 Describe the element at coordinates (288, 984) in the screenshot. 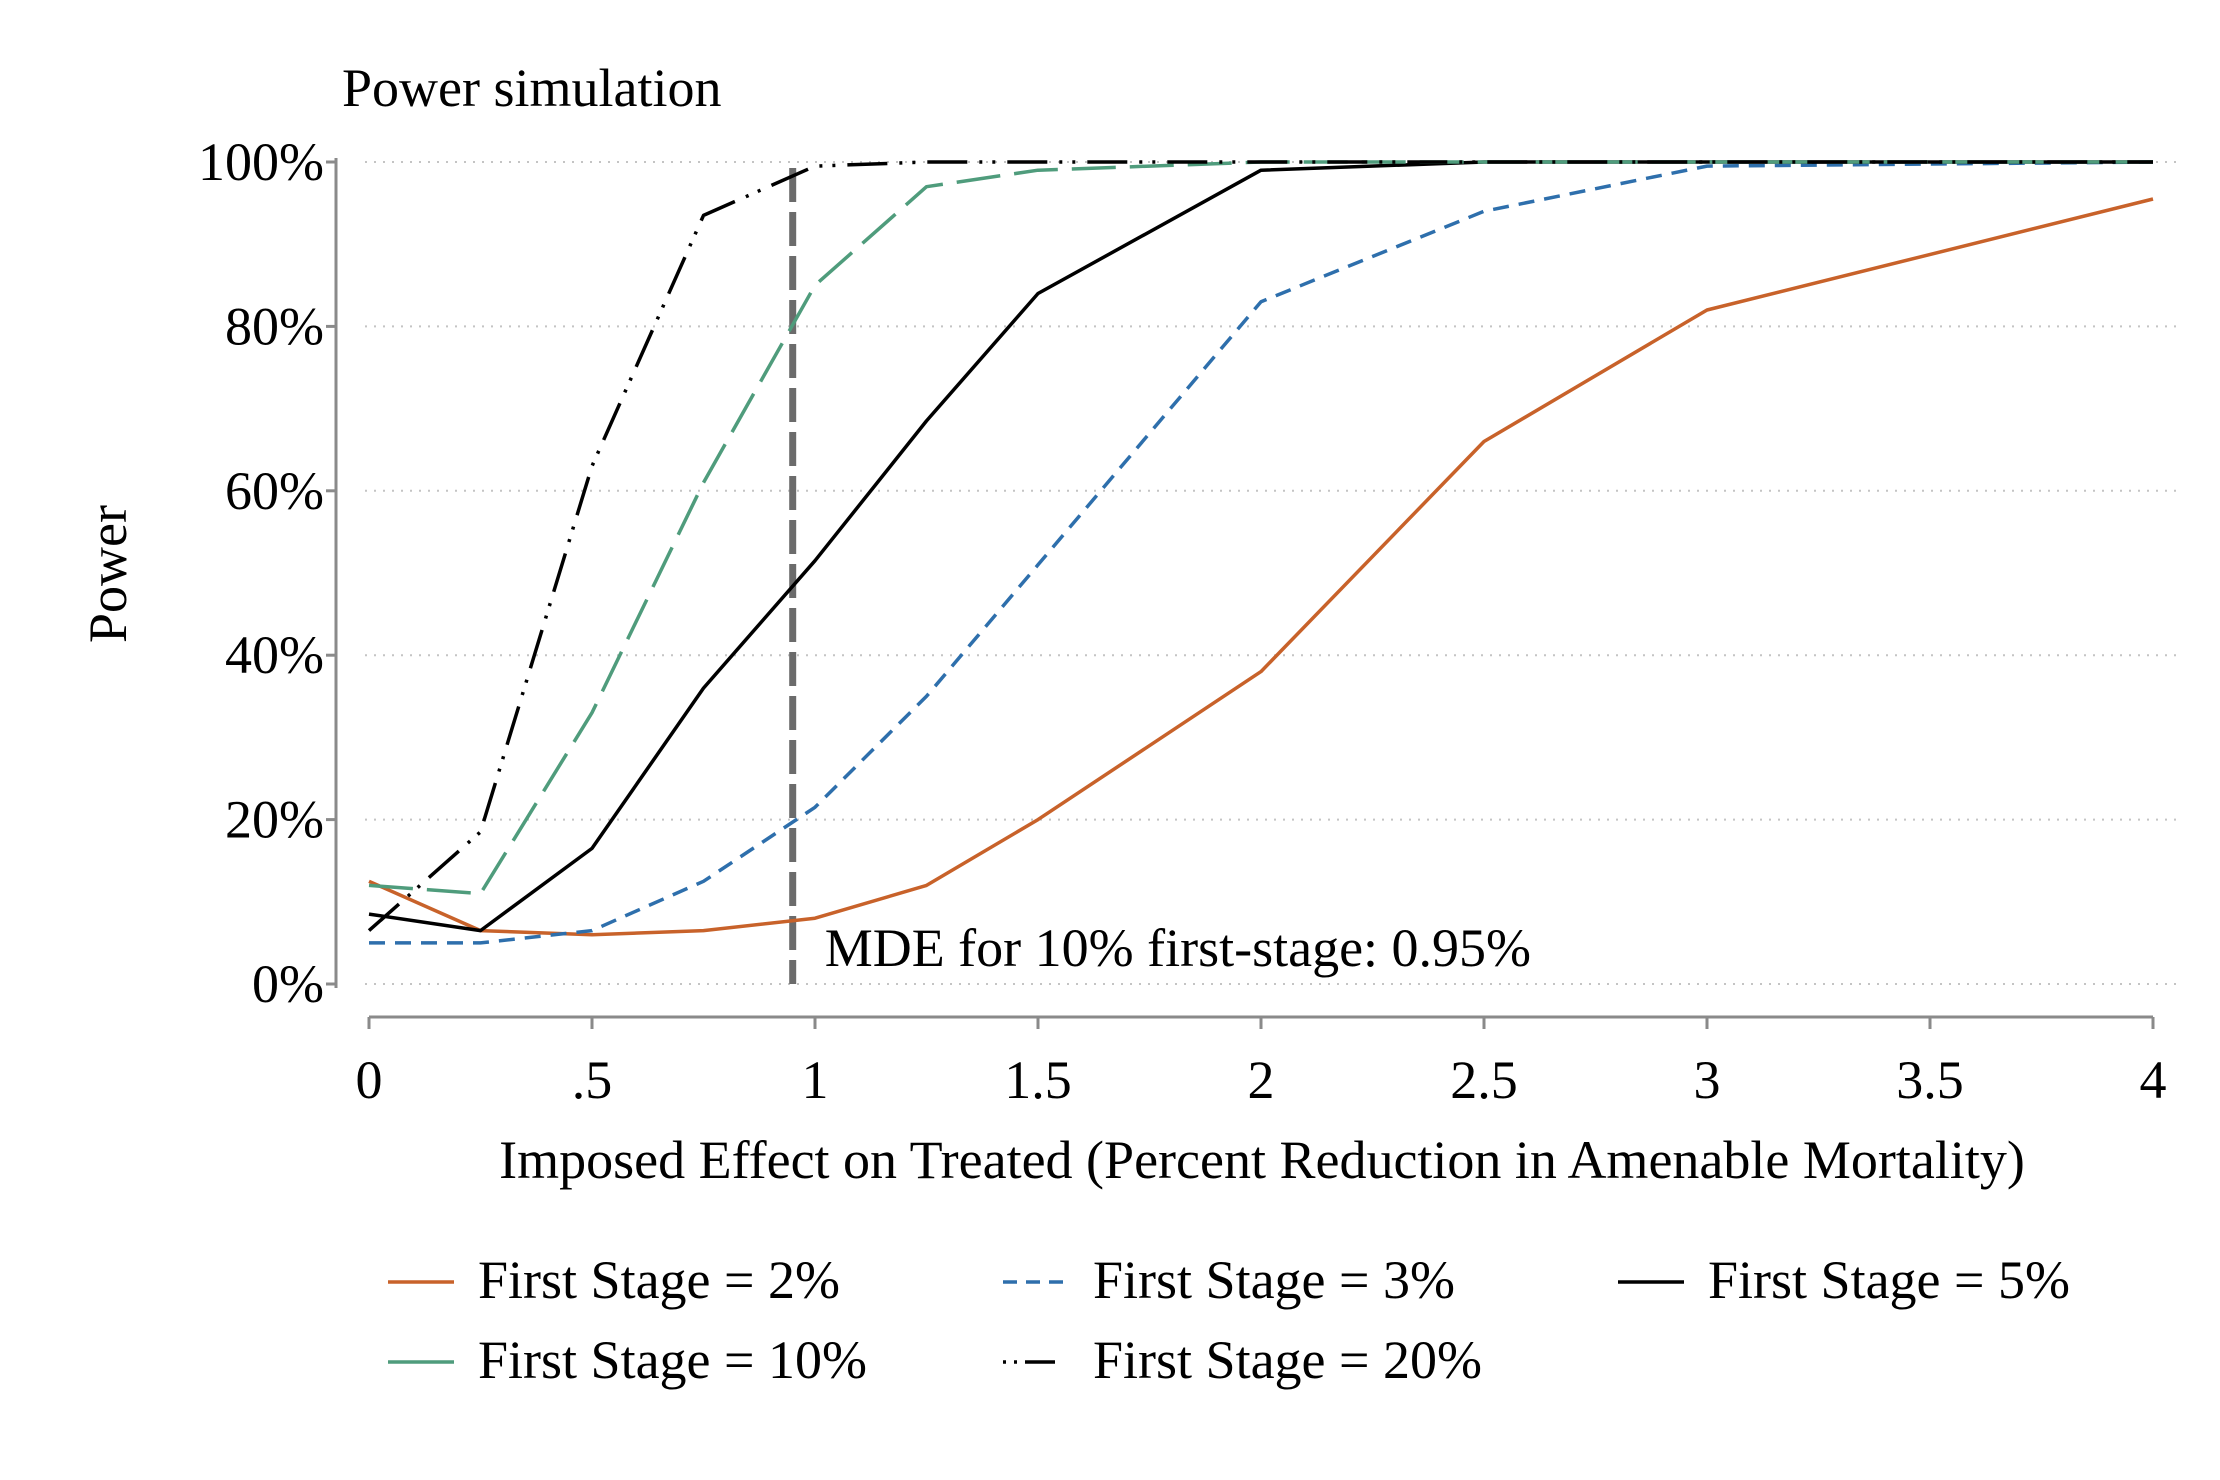

I see `y-tick-label: 0%` at that location.